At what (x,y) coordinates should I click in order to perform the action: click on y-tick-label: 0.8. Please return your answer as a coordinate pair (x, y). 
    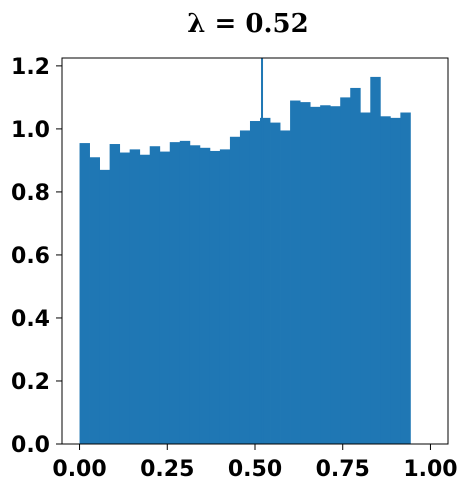
    Looking at the image, I should click on (30, 193).